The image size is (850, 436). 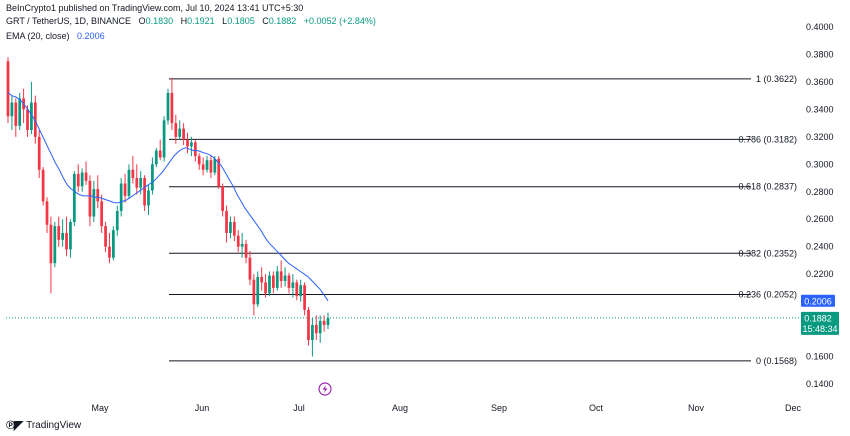 What do you see at coordinates (14, 425) in the screenshot?
I see `tradingview-logo-icon: ℗◤` at bounding box center [14, 425].